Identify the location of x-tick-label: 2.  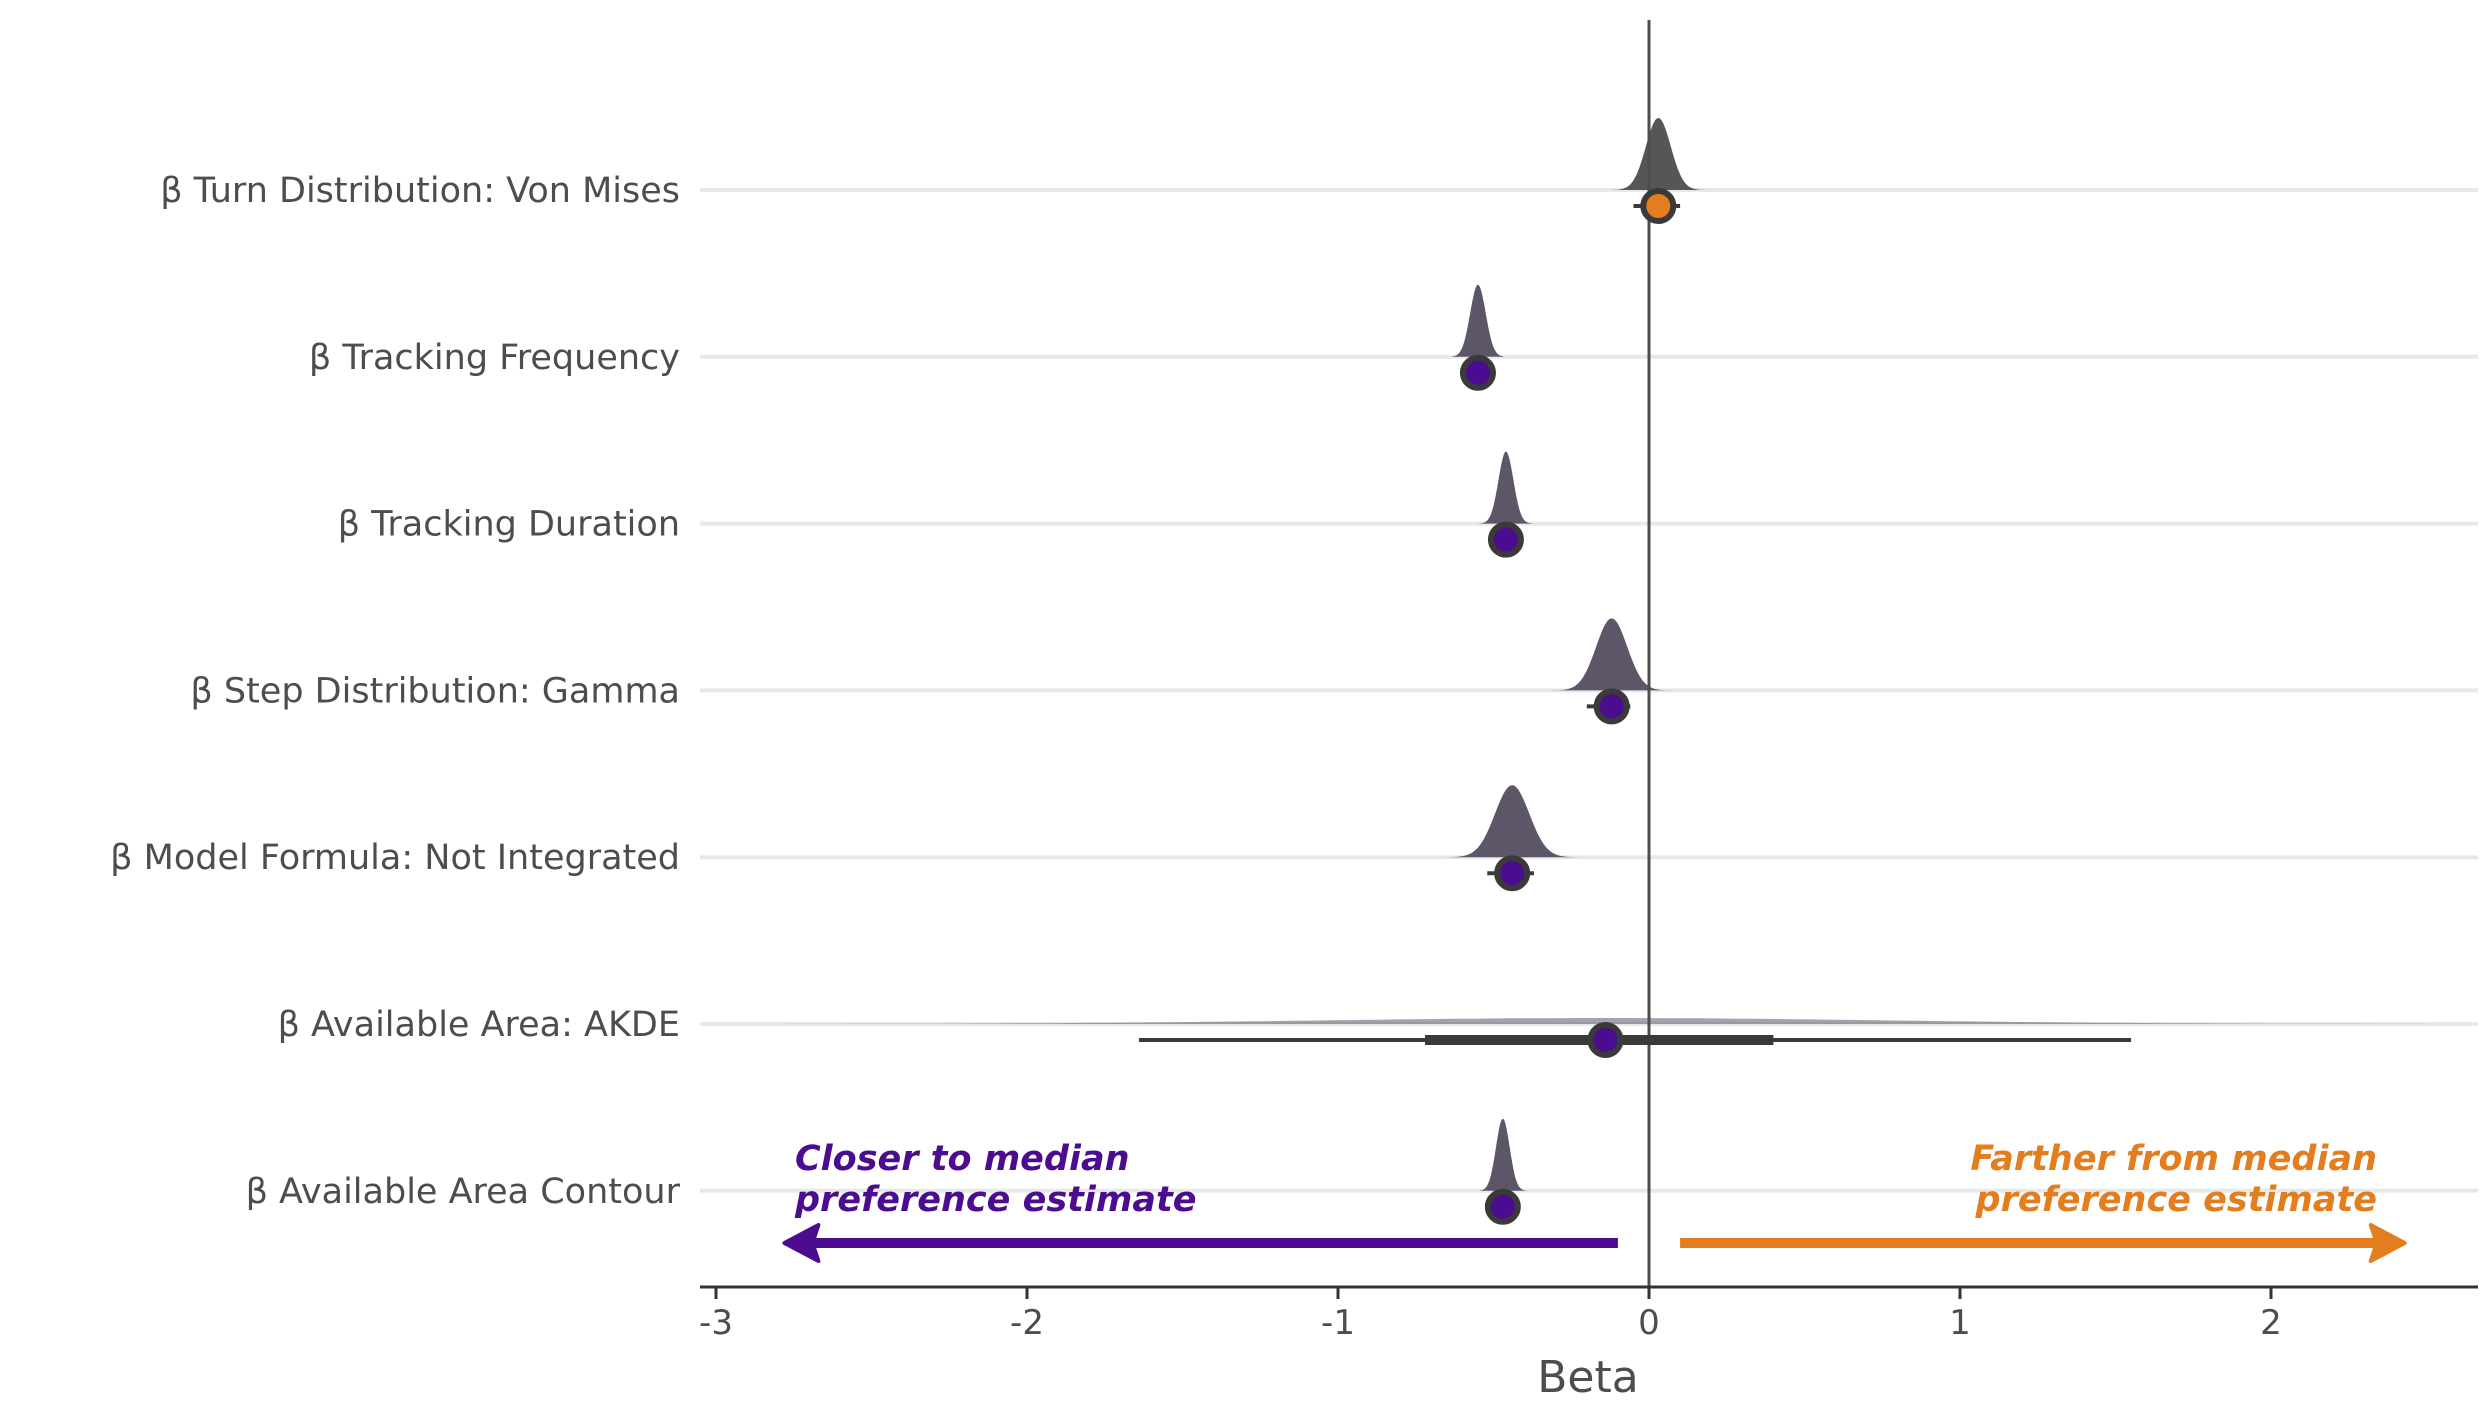
(2271, 1323).